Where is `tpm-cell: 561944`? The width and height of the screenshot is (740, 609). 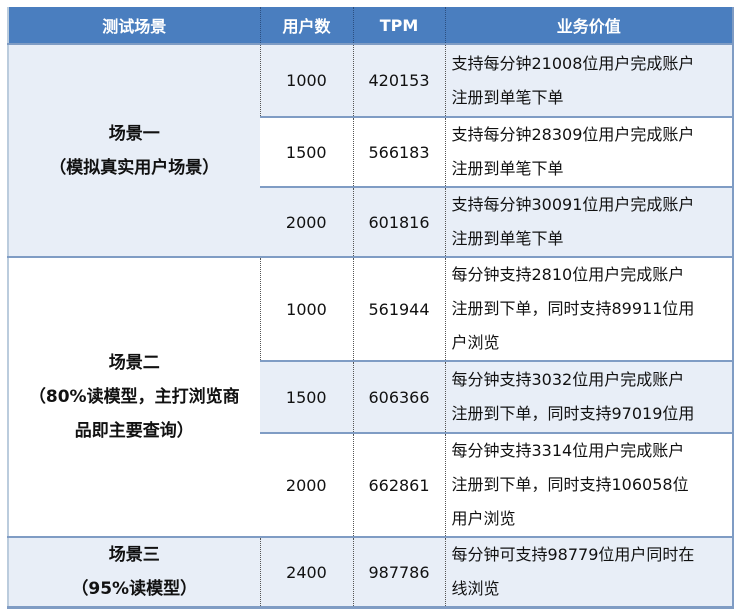
tpm-cell: 561944 is located at coordinates (398, 308).